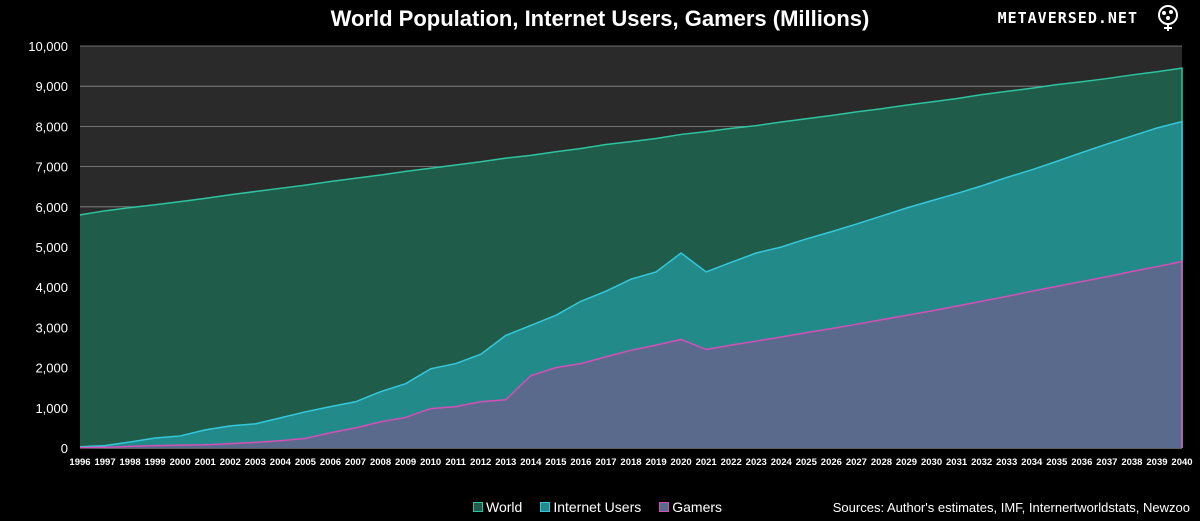  I want to click on legend: World Internet Users Gamers, so click(597, 507).